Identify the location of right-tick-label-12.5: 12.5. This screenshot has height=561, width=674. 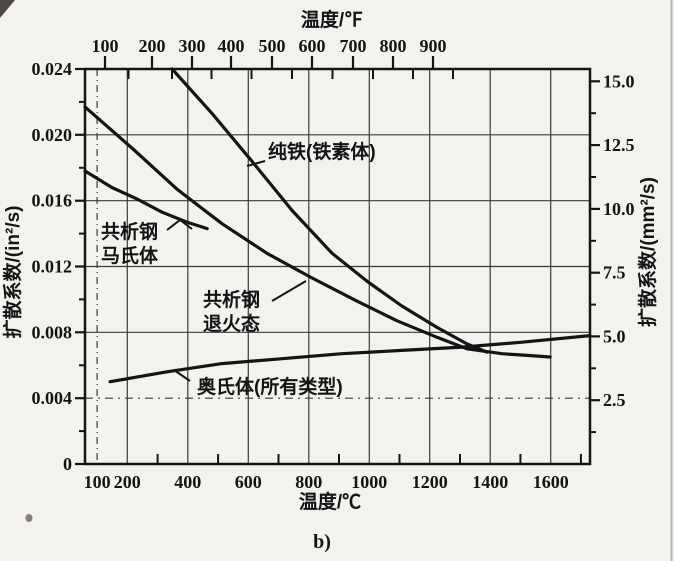
(619, 145).